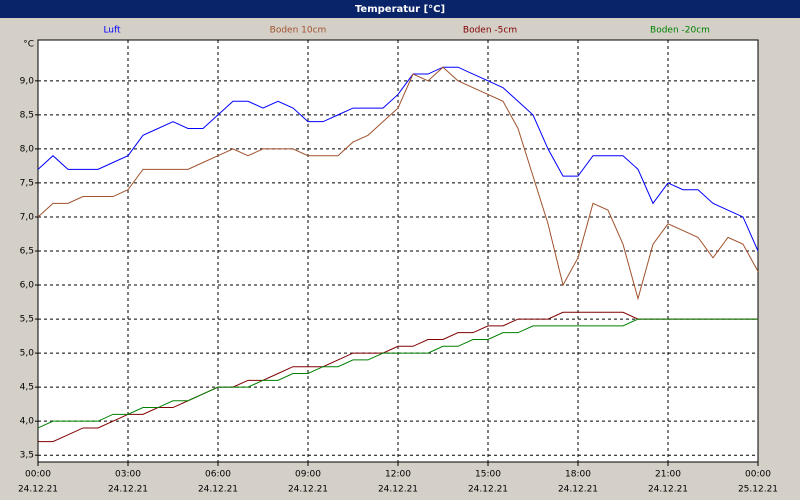  I want to click on y-tick-label: 5,5, so click(27, 320).